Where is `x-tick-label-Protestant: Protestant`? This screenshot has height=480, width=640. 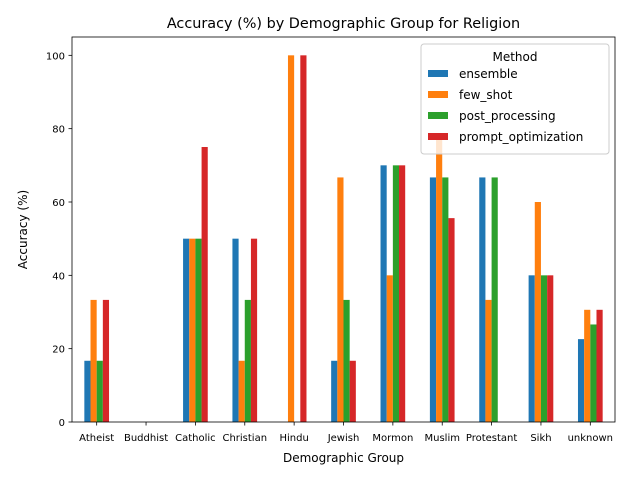 x-tick-label-Protestant: Protestant is located at coordinates (492, 438).